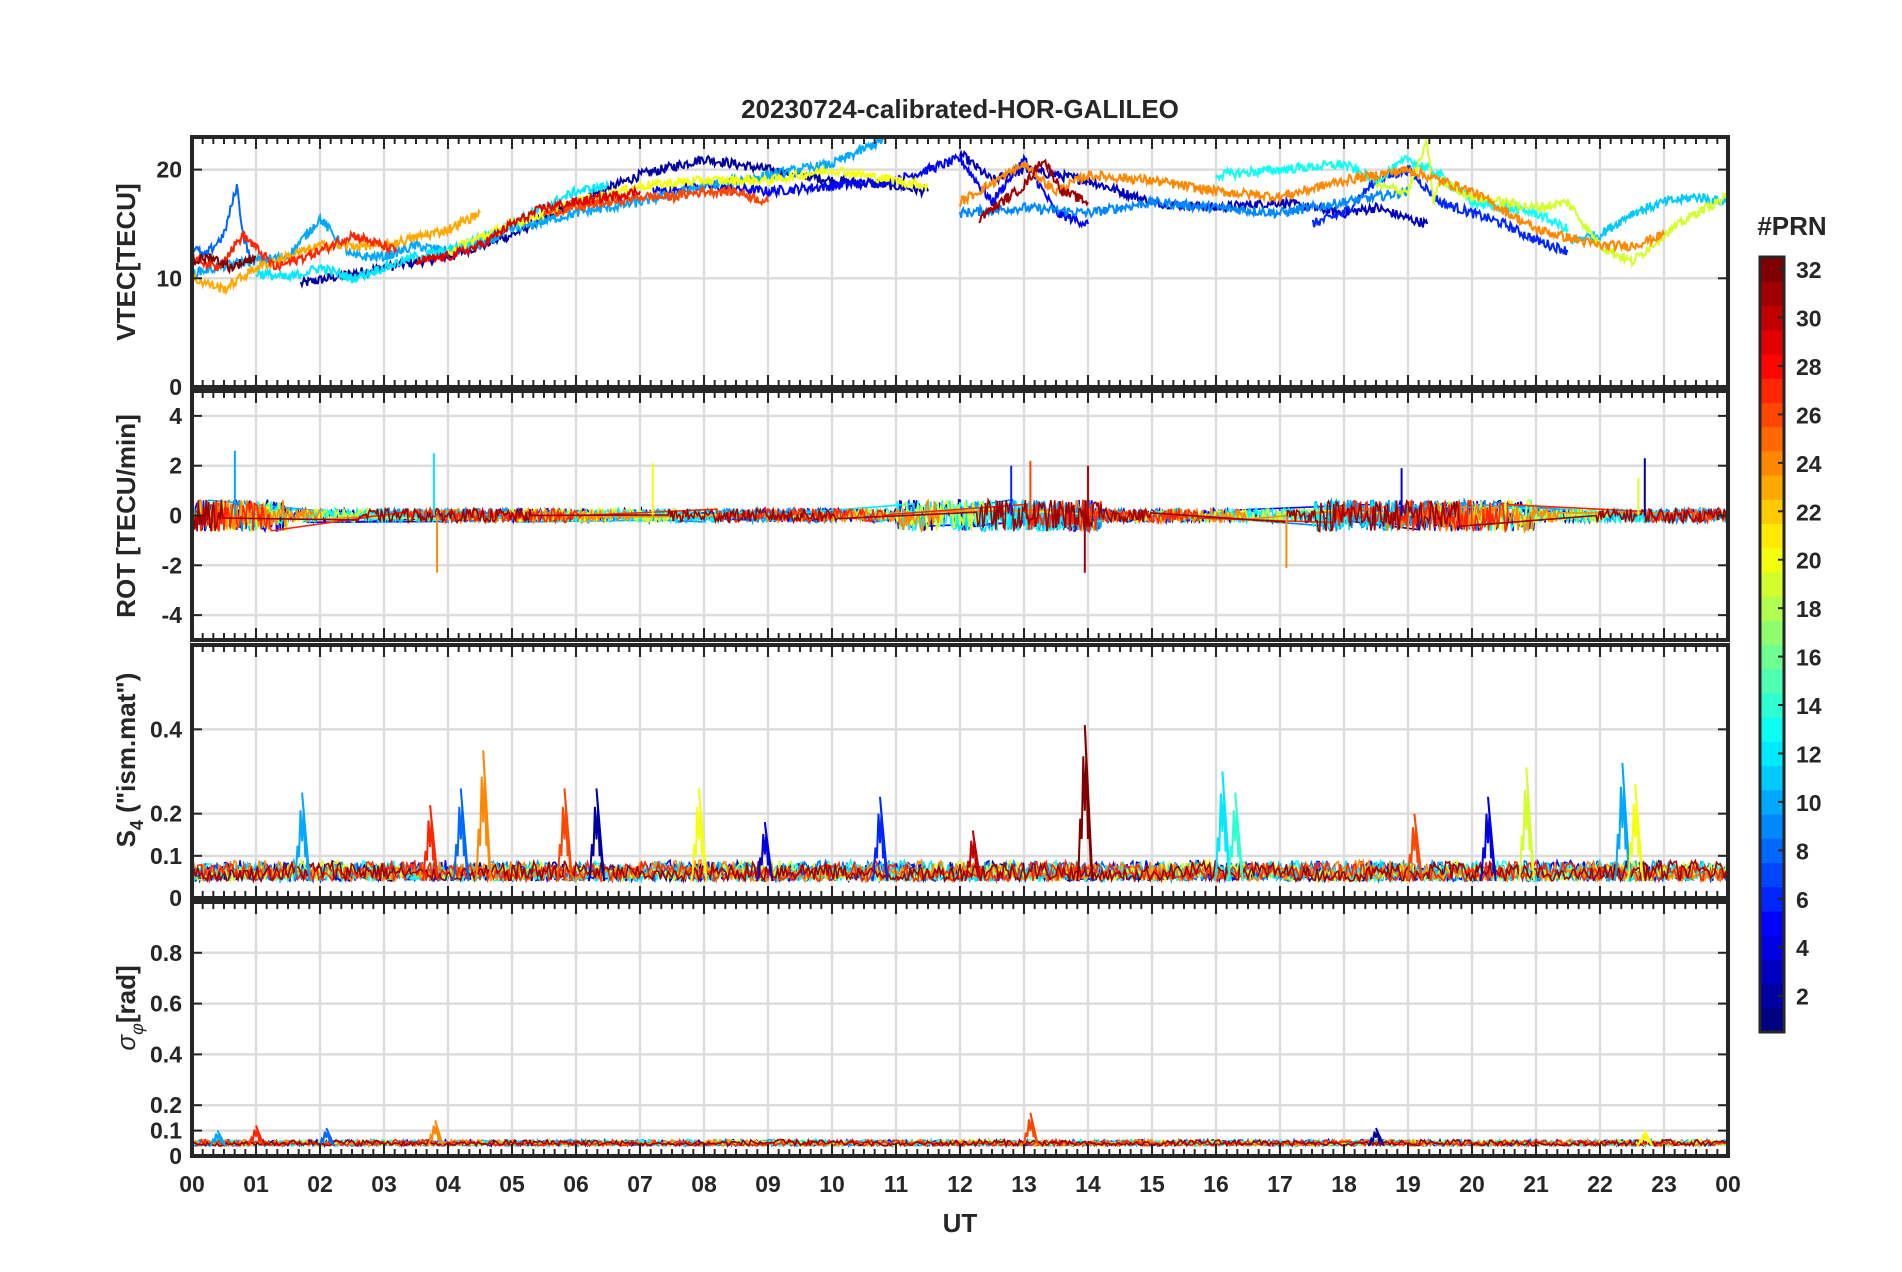 The height and width of the screenshot is (1272, 1902). Describe the element at coordinates (640, 1184) in the screenshot. I see `x-tick-label: 07` at that location.